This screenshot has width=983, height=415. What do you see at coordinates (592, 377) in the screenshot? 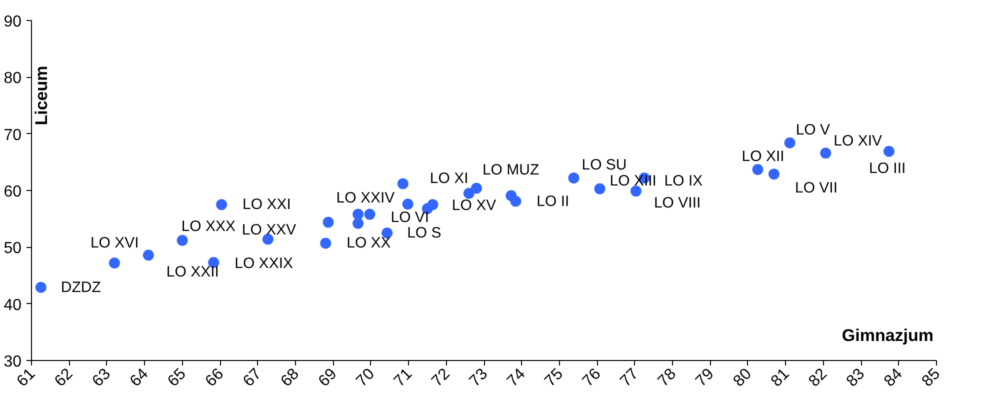
I see `x-tick-label: 76` at bounding box center [592, 377].